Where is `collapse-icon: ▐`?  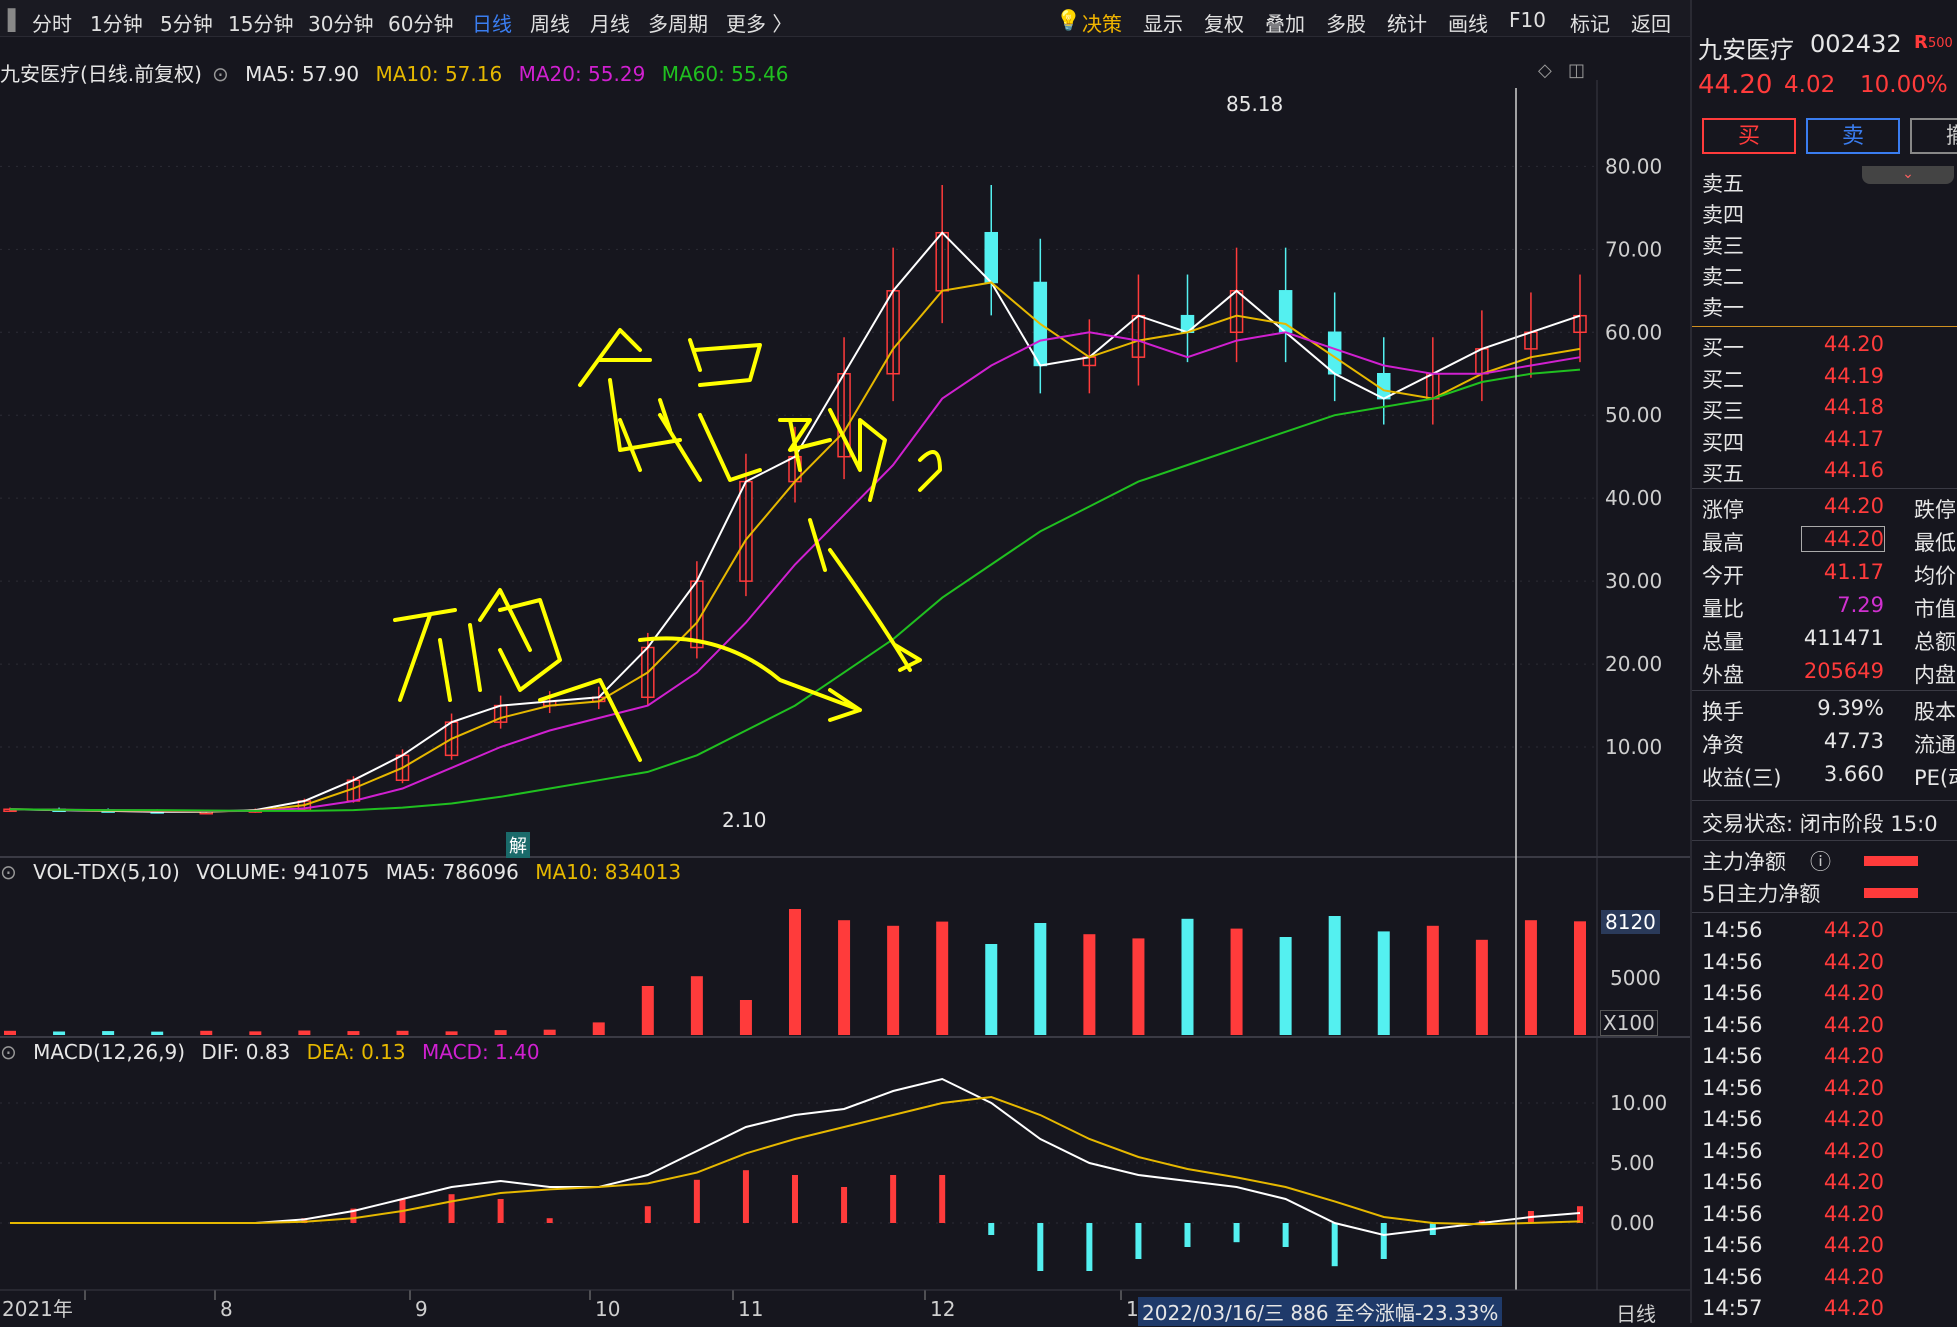
collapse-icon: ▐ is located at coordinates (8, 20).